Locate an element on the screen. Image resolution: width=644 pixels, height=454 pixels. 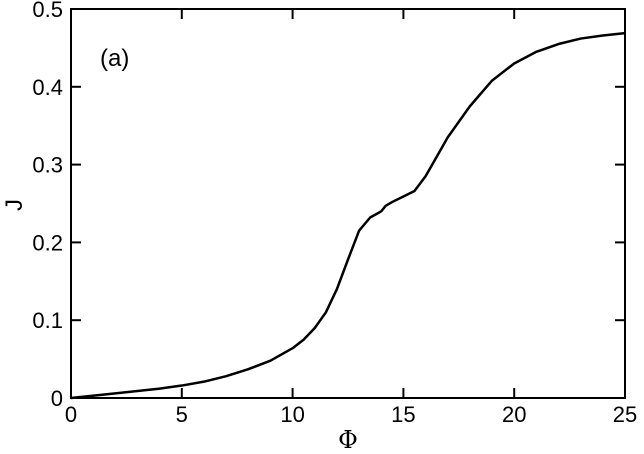
y-axis-label: J is located at coordinates (14, 205).